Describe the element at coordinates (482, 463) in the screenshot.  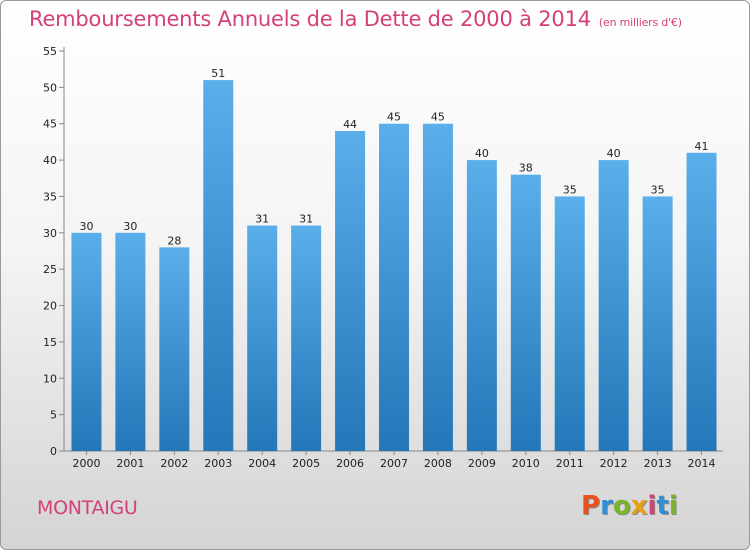
I see `x-tick-label: 2009` at that location.